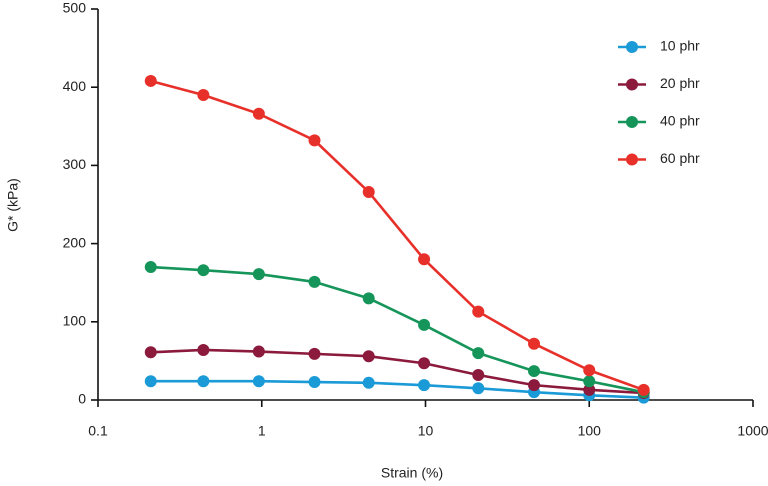  I want to click on x-axis-label: Strain (%), so click(412, 473).